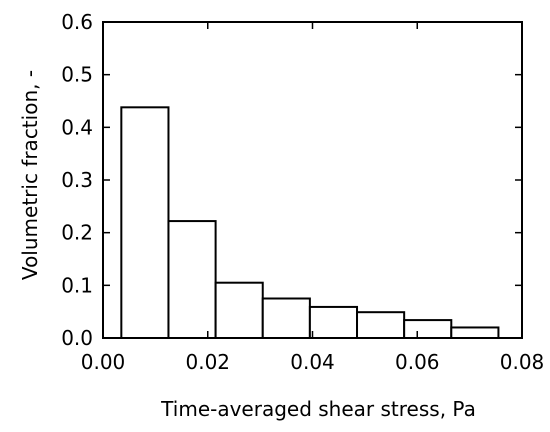 The height and width of the screenshot is (432, 550). I want to click on x-tick-label: 0.08, so click(522, 362).